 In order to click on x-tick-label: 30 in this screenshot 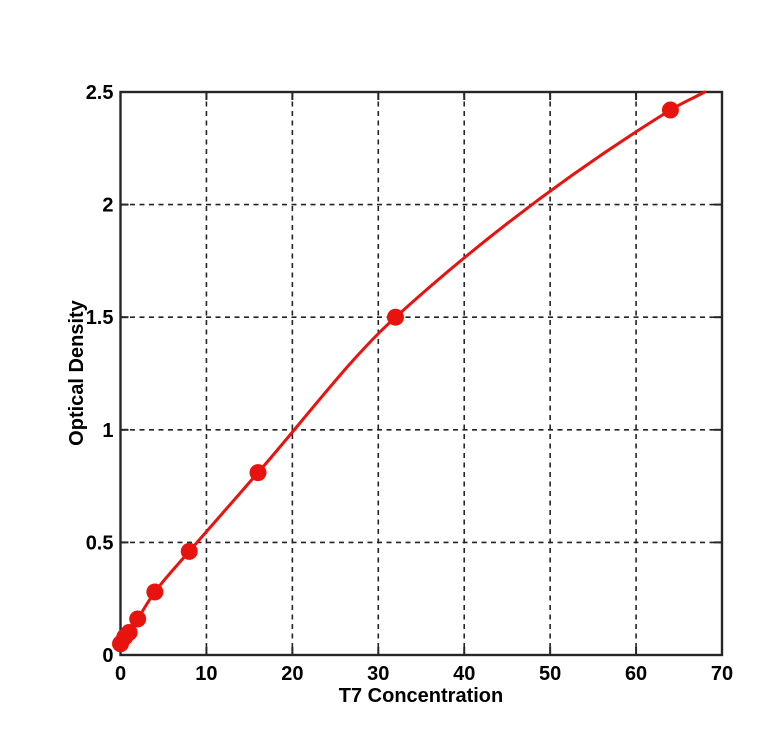, I will do `click(378, 674)`.